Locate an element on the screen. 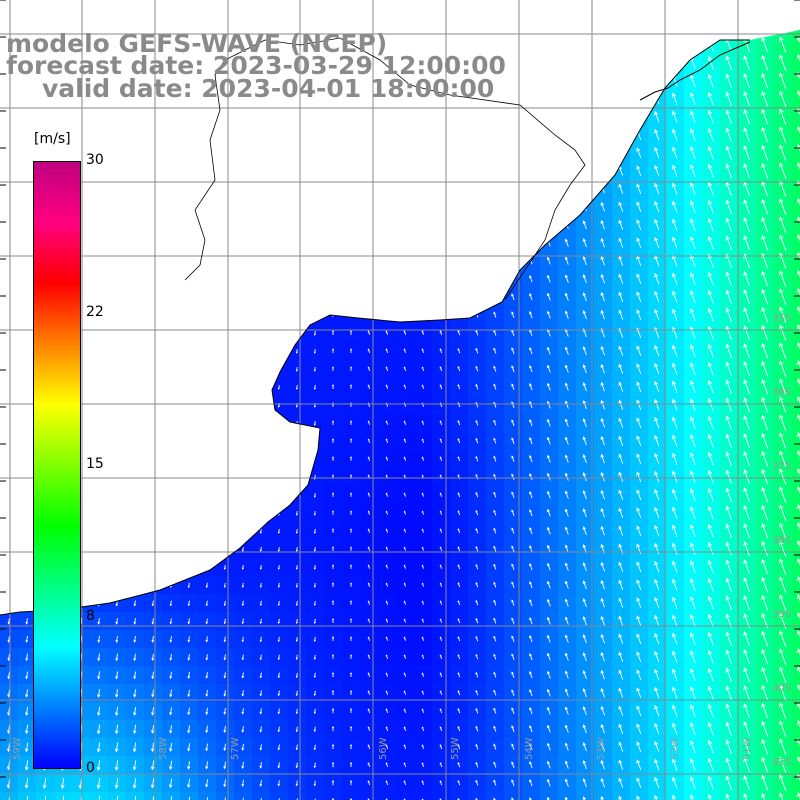 Image resolution: width=800 pixels, height=800 pixels. colorbar-unit: [m/s] is located at coordinates (52, 139).